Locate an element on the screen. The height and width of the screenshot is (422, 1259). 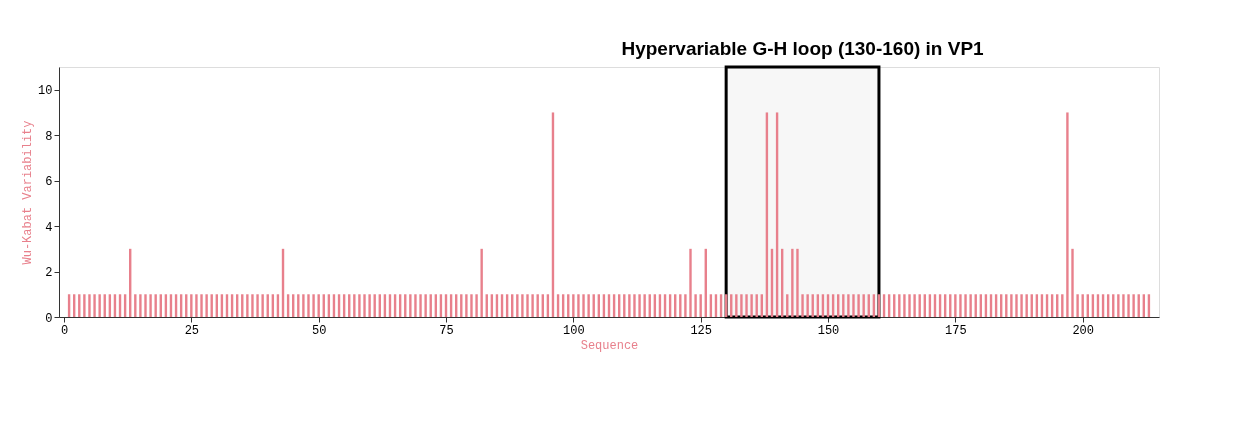
x-axis-title: Sequence is located at coordinates (609, 345).